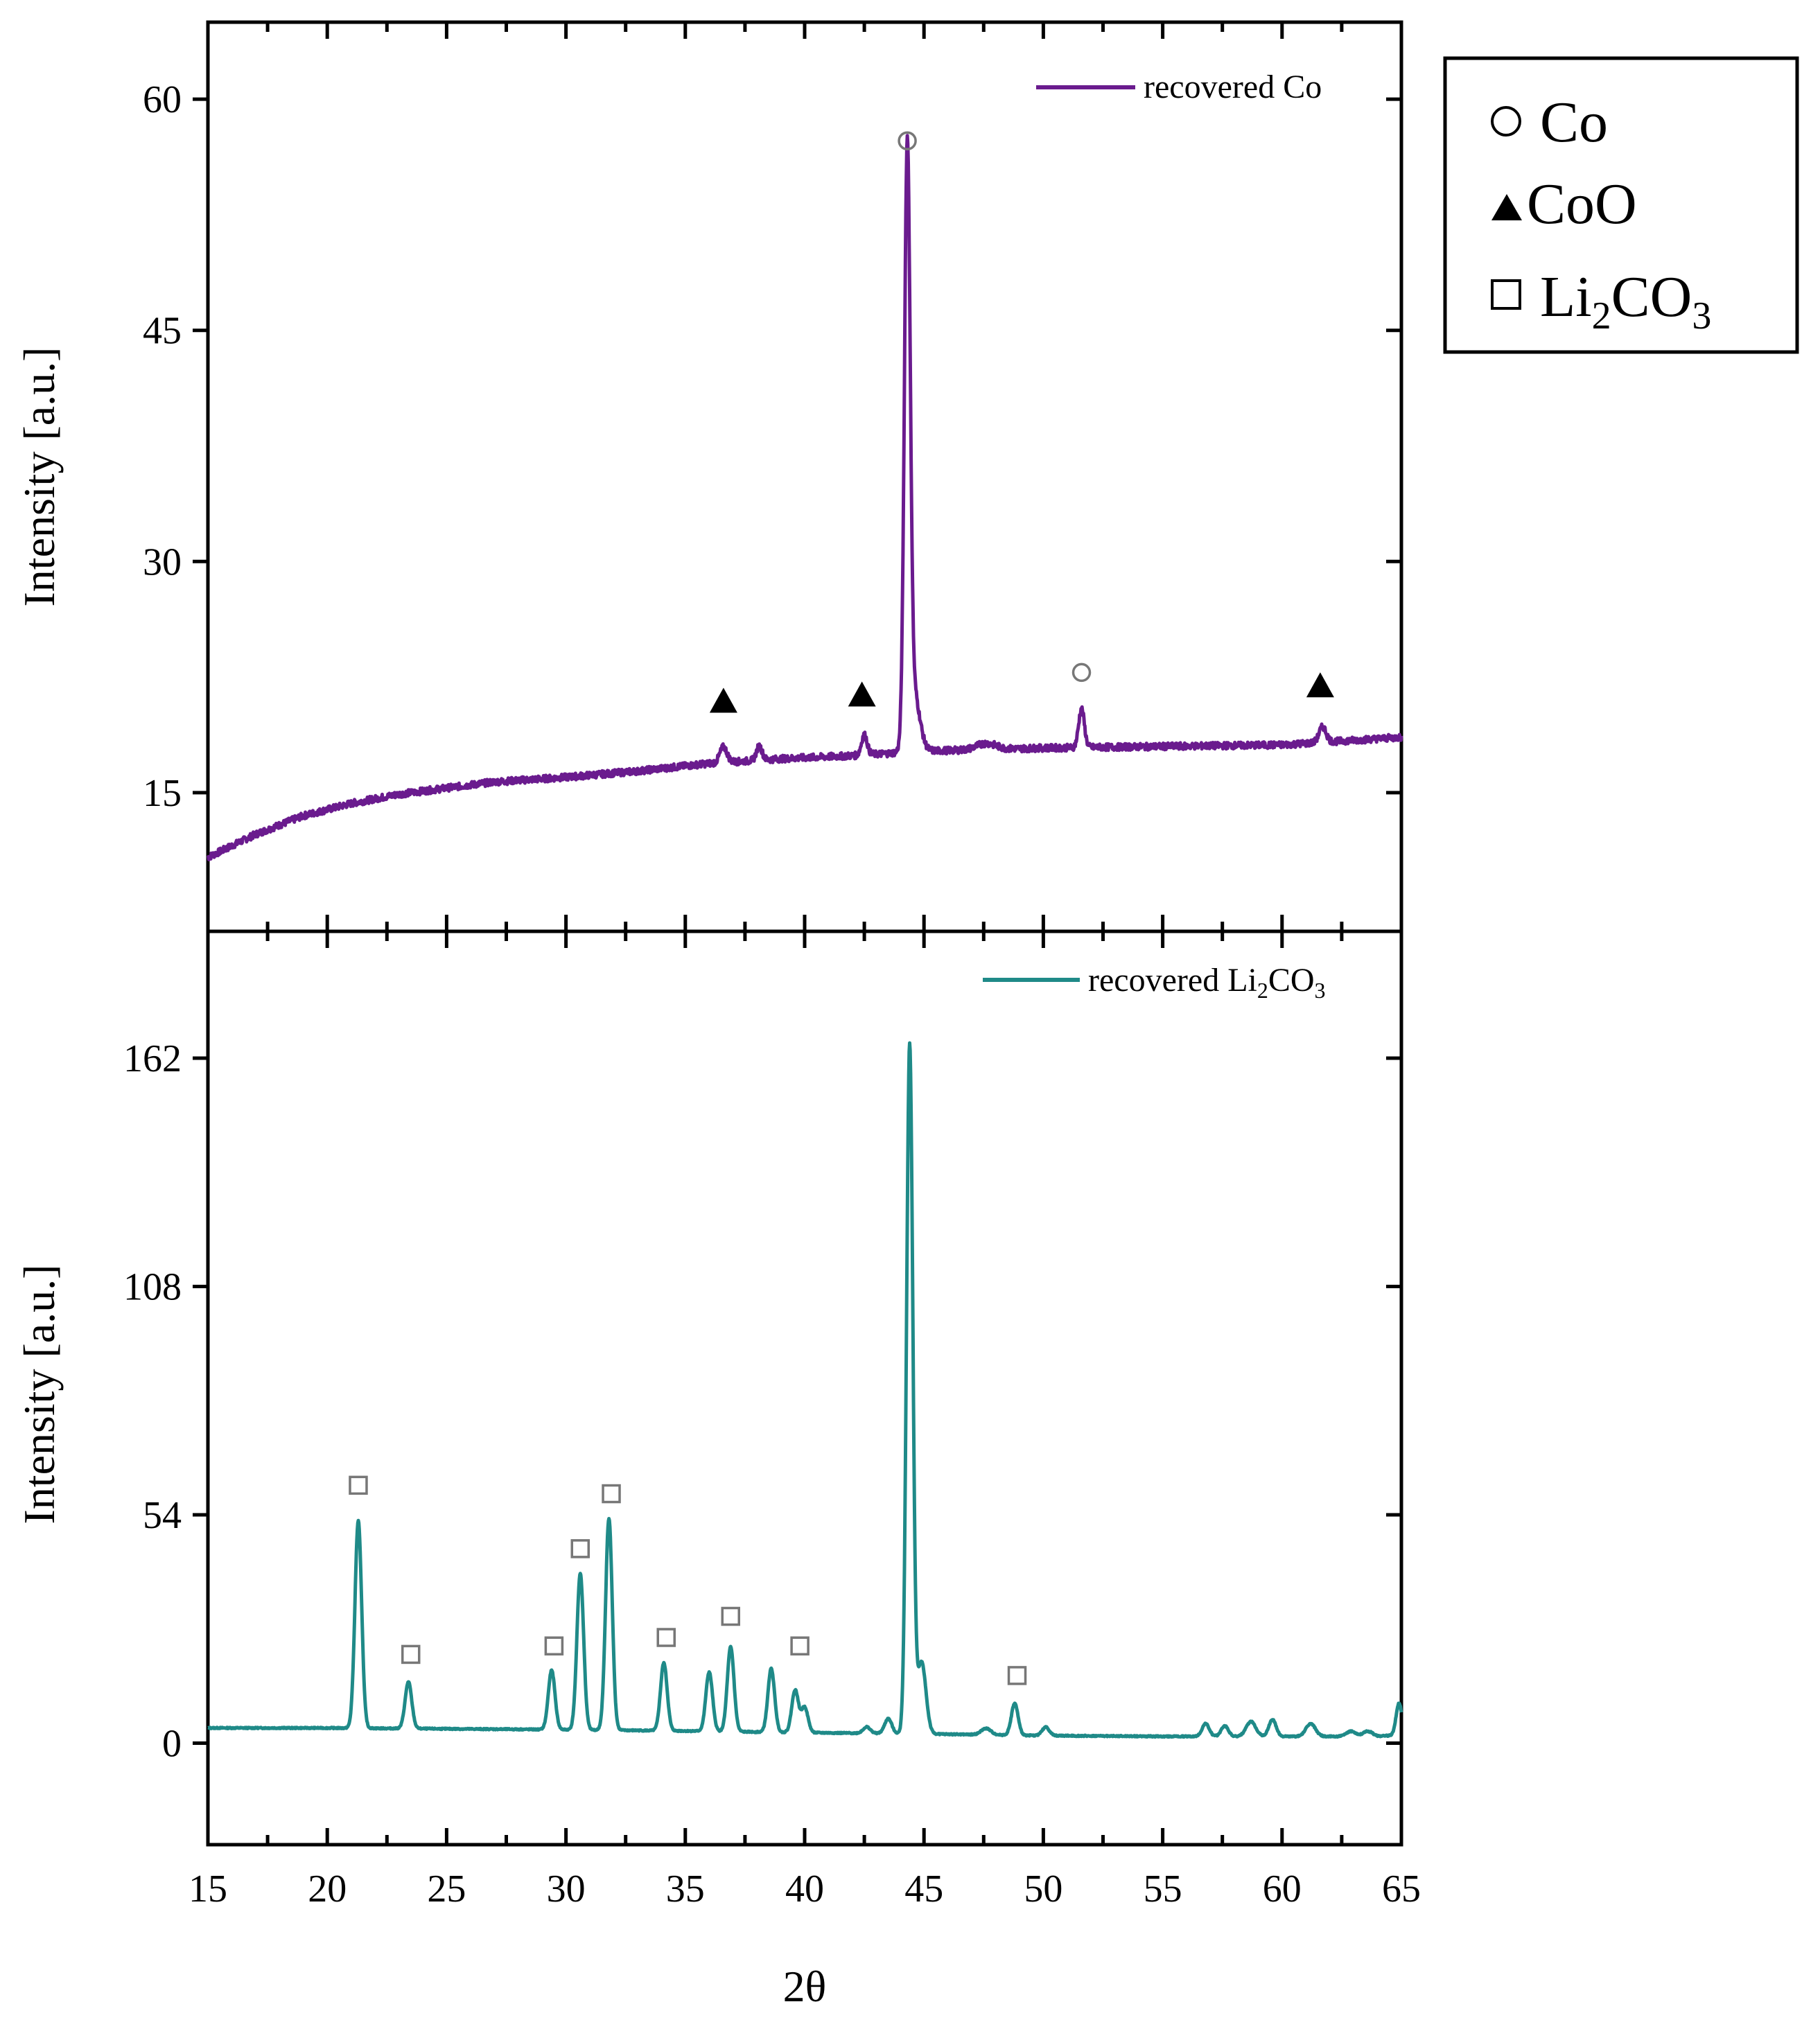 Image resolution: width=1820 pixels, height=2029 pixels. Describe the element at coordinates (1582, 204) in the screenshot. I see `legend-coo-label: CoO` at that location.